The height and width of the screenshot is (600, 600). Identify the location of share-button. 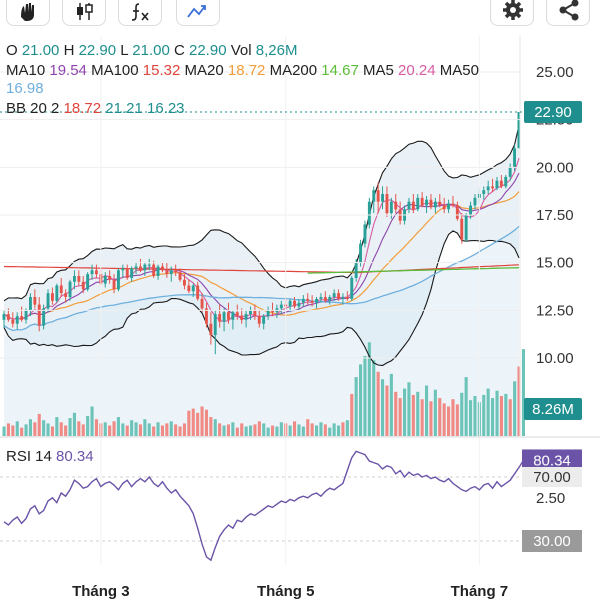
(568, 13).